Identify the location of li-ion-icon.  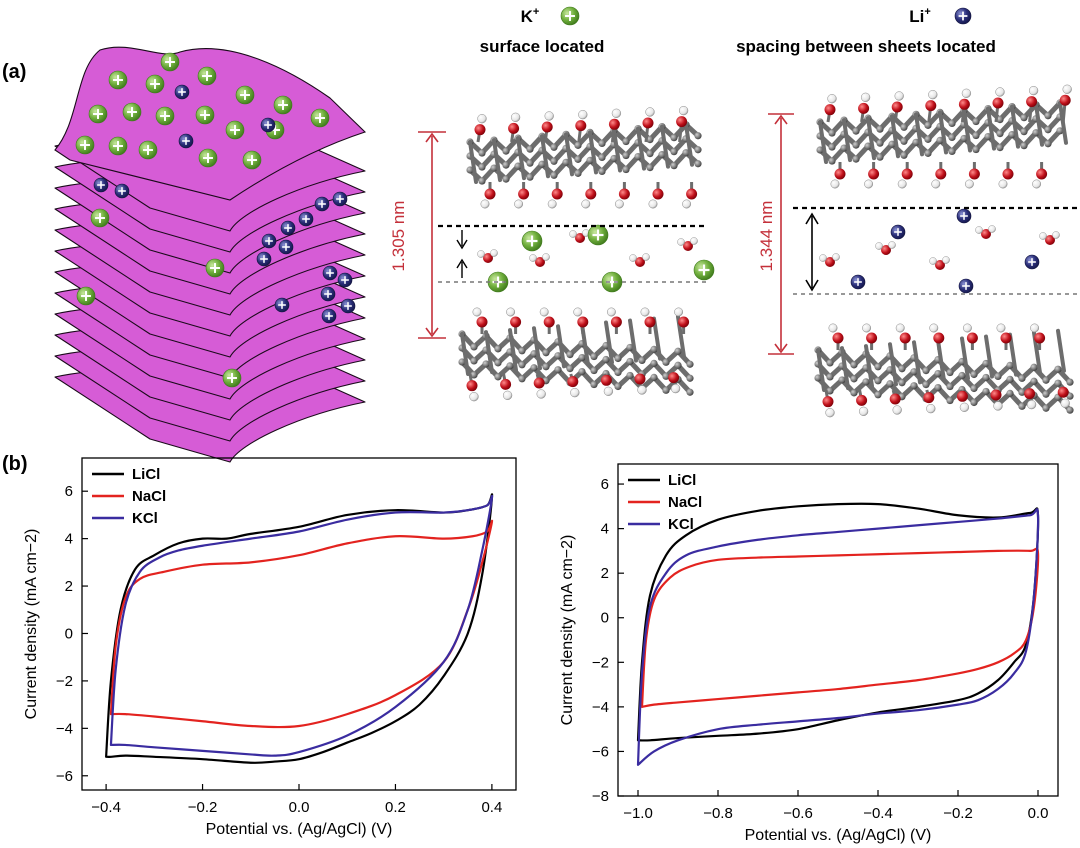
(963, 16).